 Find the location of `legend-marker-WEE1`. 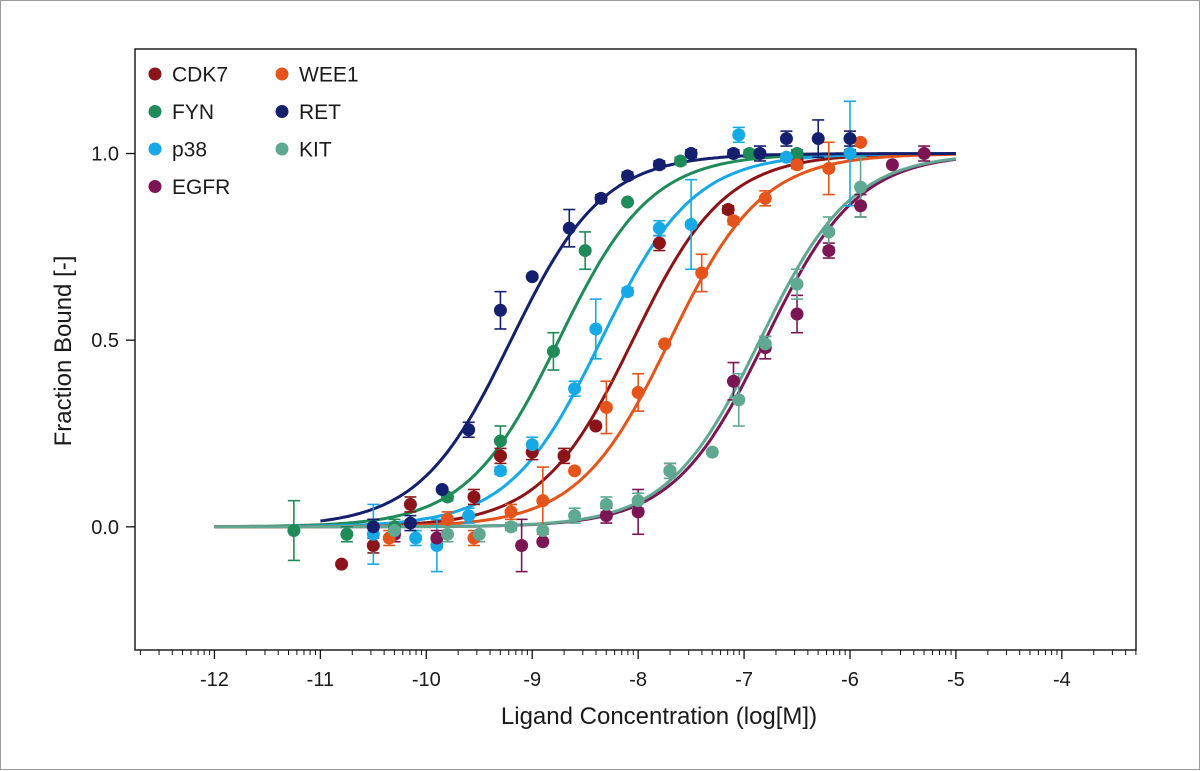

legend-marker-WEE1 is located at coordinates (282, 74).